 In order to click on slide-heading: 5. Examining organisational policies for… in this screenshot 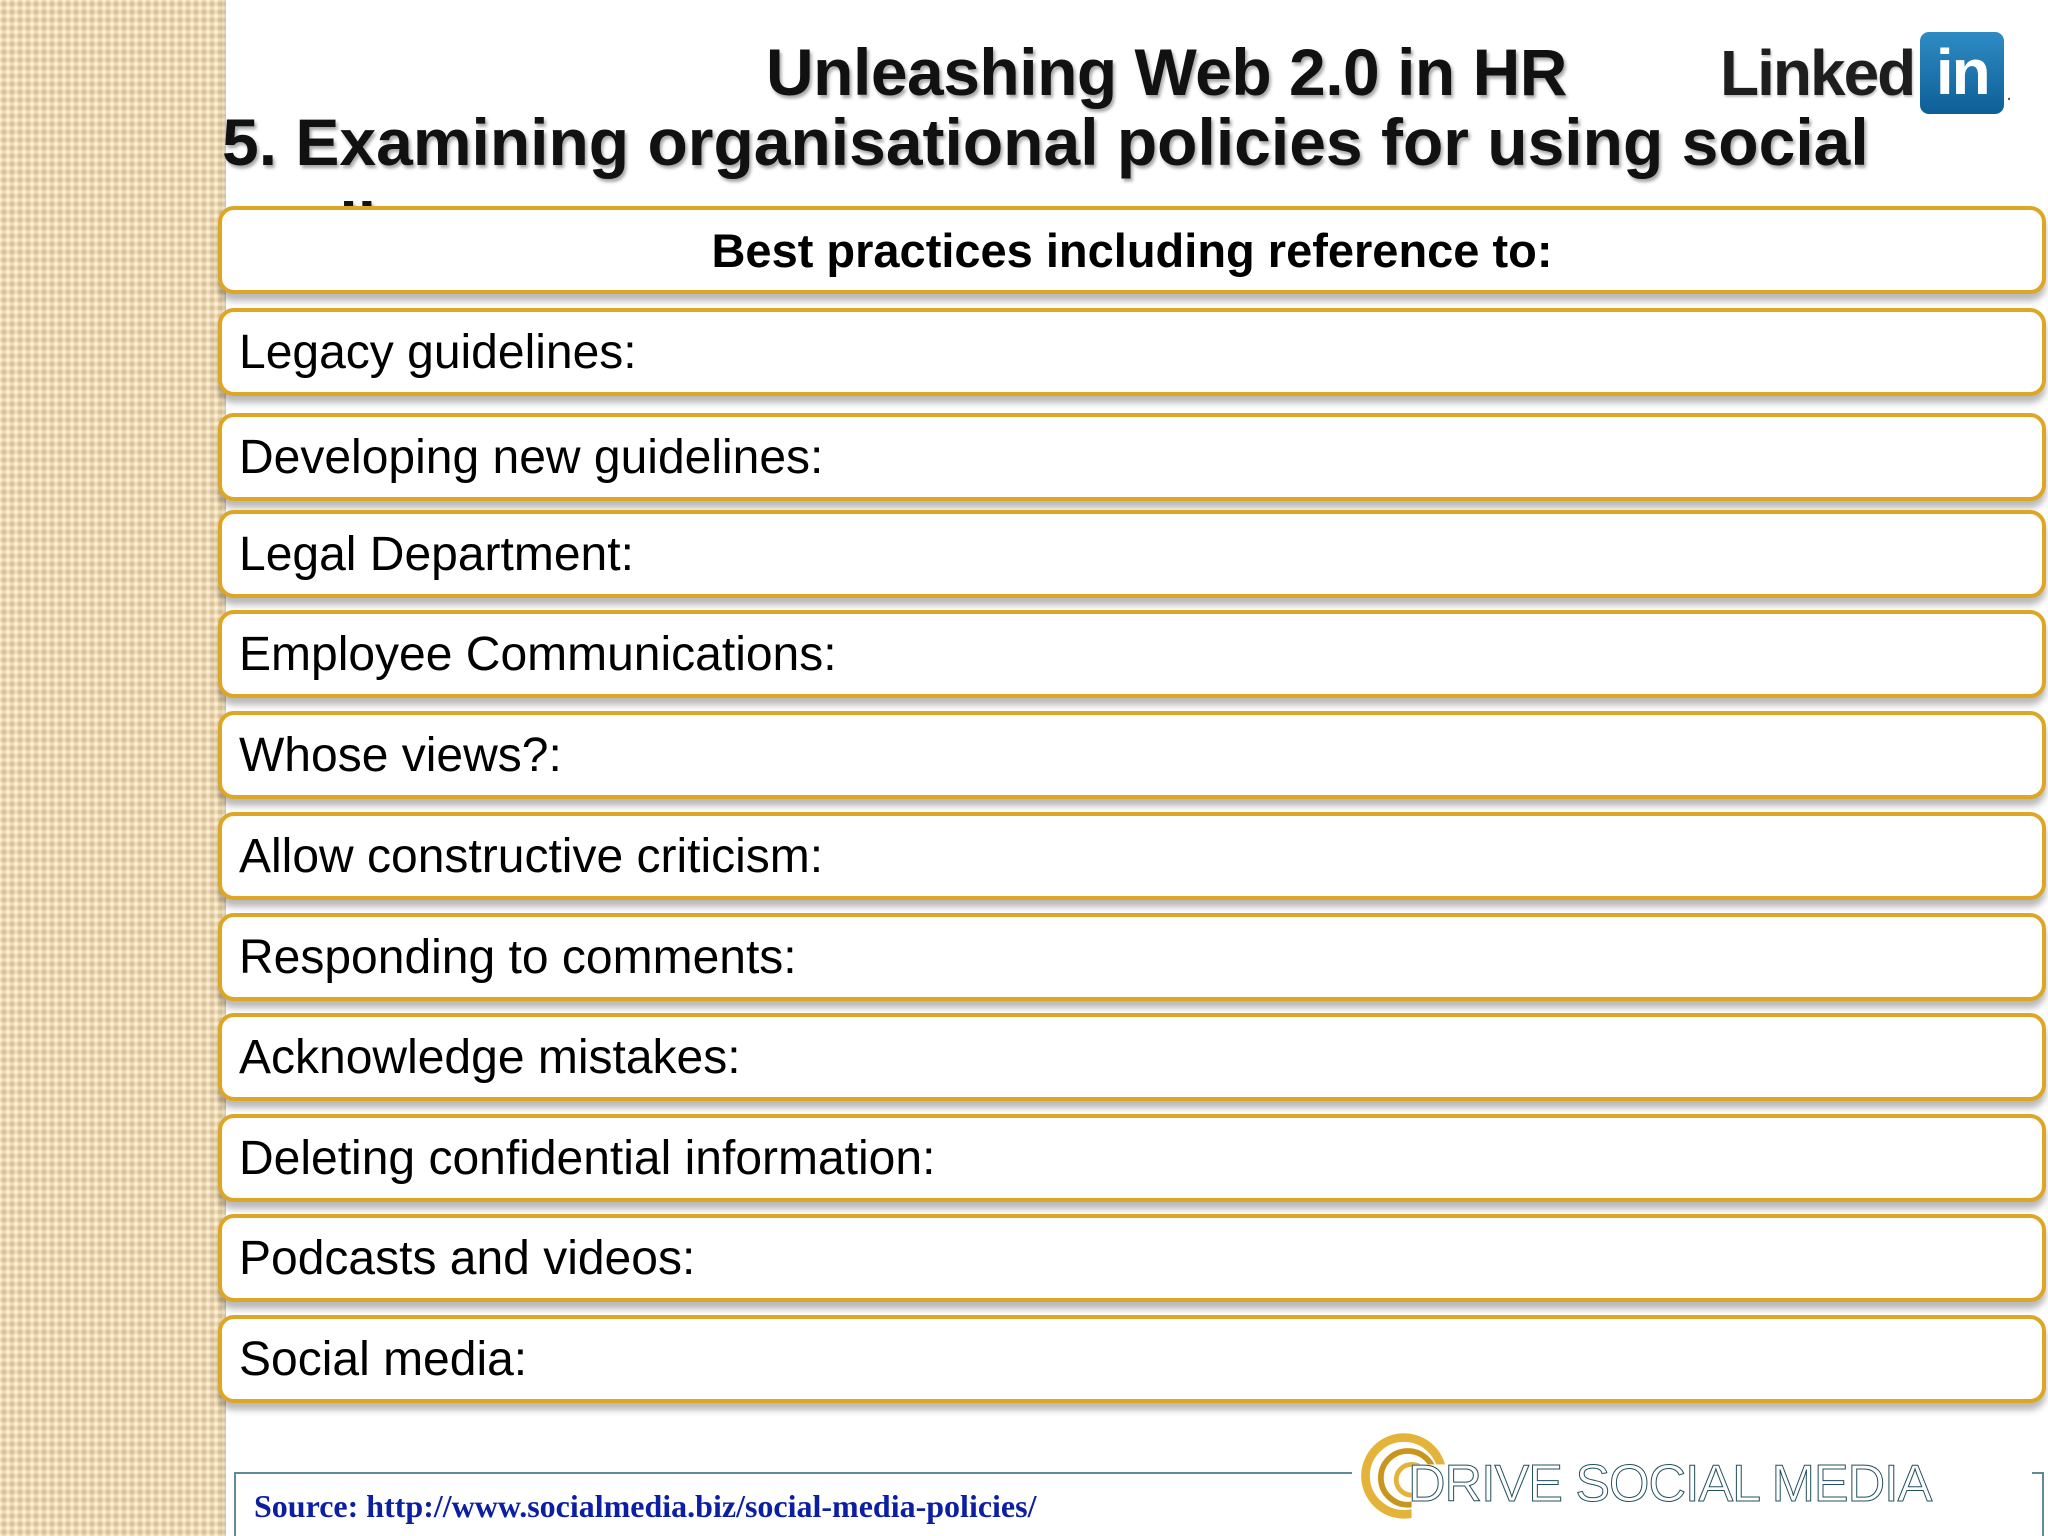, I will do `click(1045, 155)`.